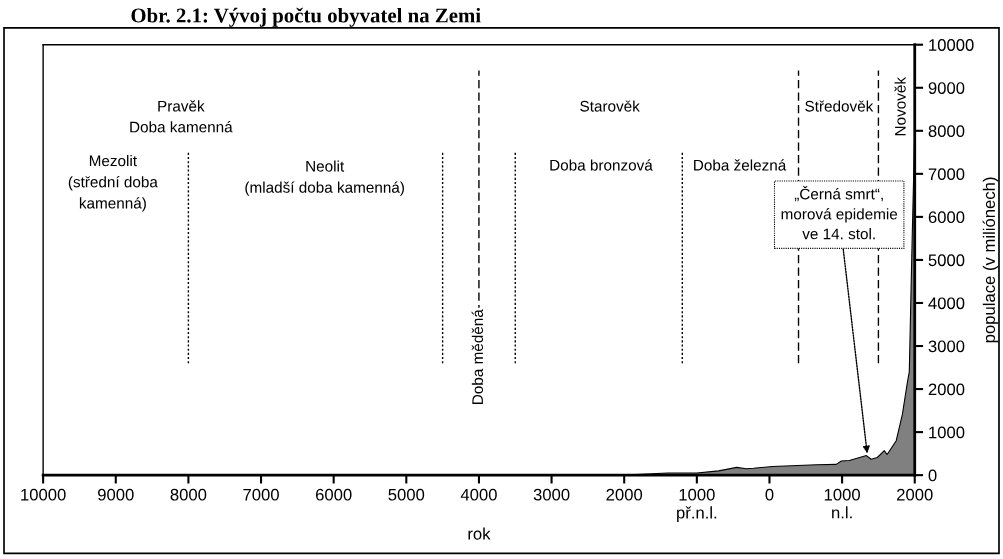  I want to click on y-tick-label: 6000, so click(946, 217).